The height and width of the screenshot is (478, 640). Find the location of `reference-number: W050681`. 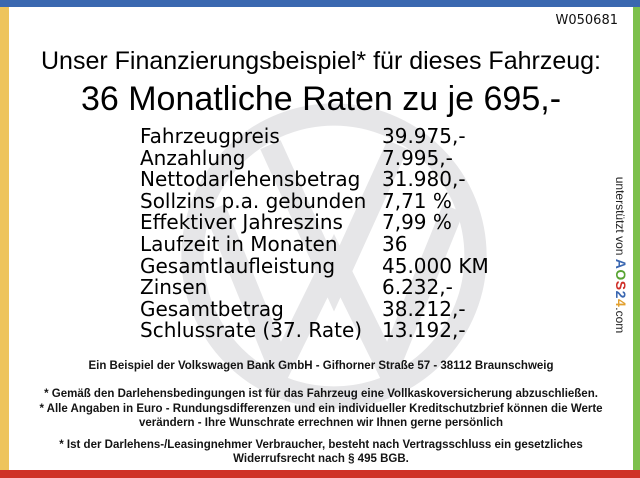

reference-number: W050681 is located at coordinates (586, 20).